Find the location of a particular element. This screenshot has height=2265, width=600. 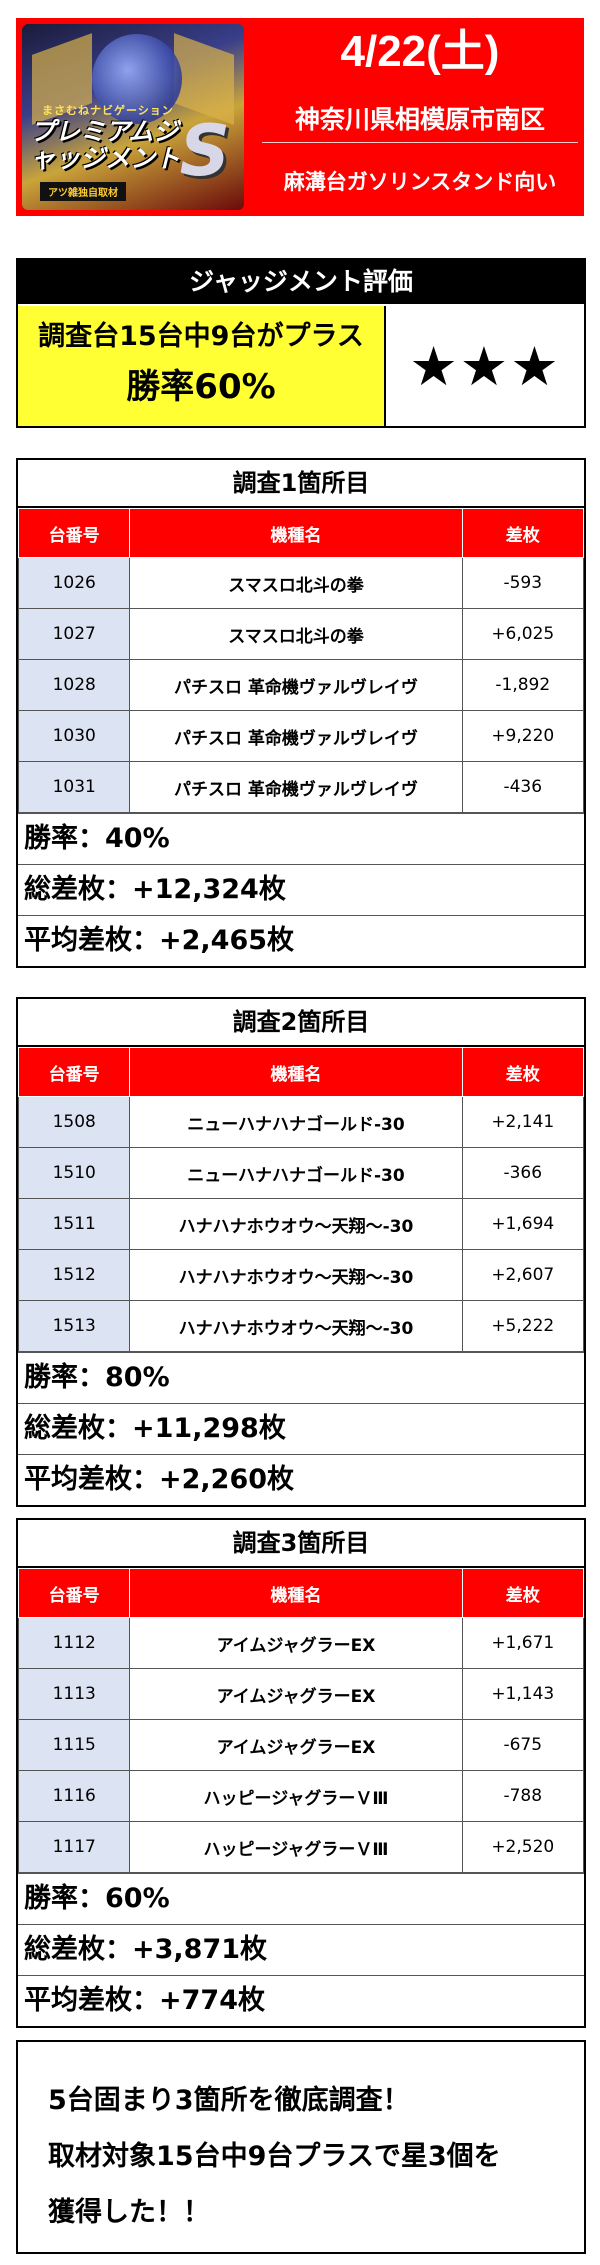

machine-number: 1028 is located at coordinates (74, 685).